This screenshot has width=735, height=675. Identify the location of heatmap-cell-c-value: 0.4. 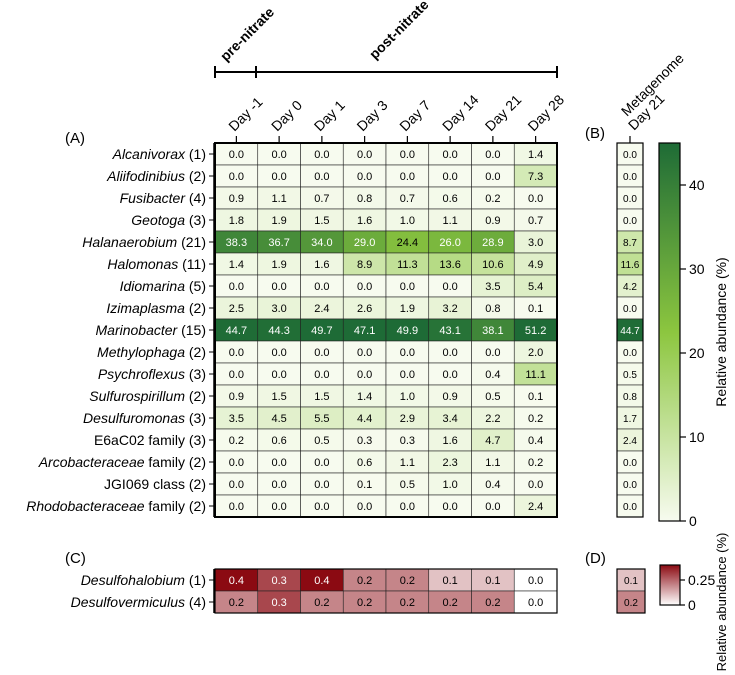
(236, 581).